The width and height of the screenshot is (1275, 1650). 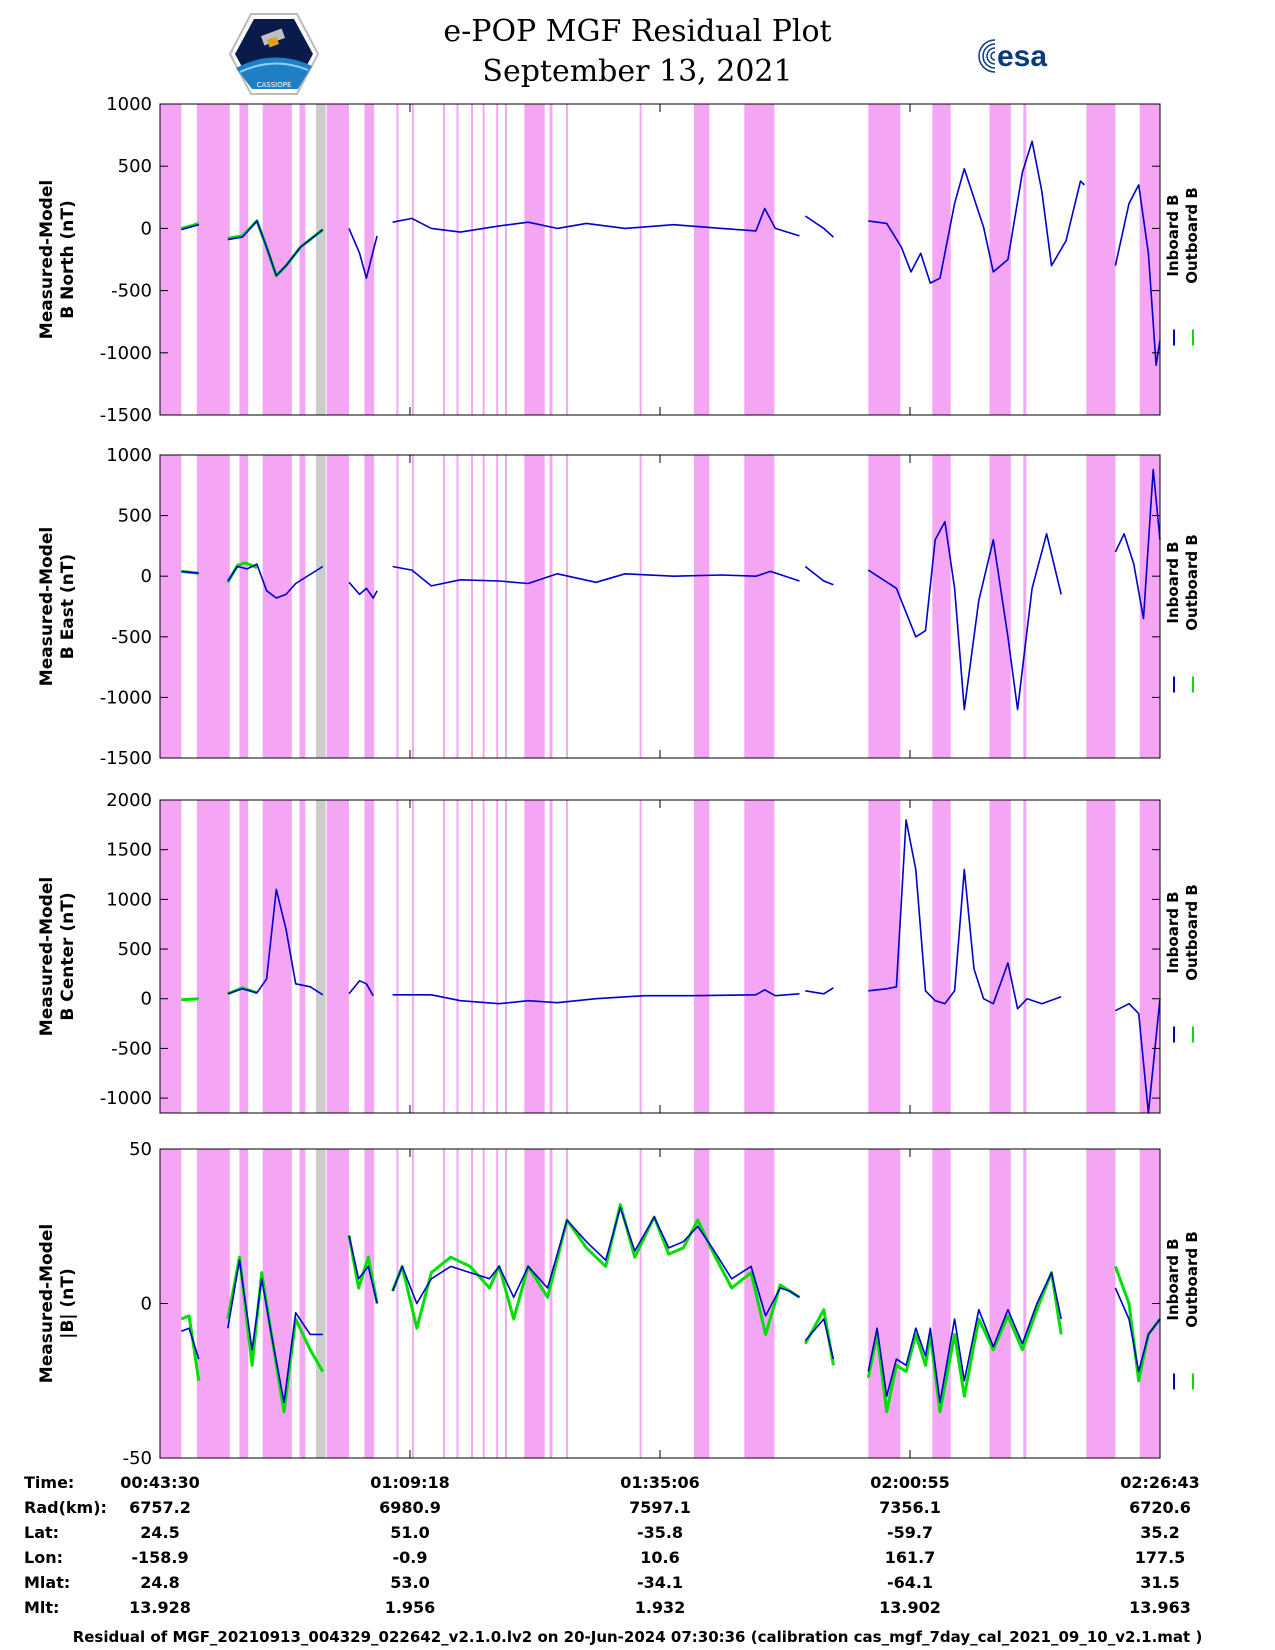 I want to click on ephemeris-value: 1.932, so click(x=660, y=1607).